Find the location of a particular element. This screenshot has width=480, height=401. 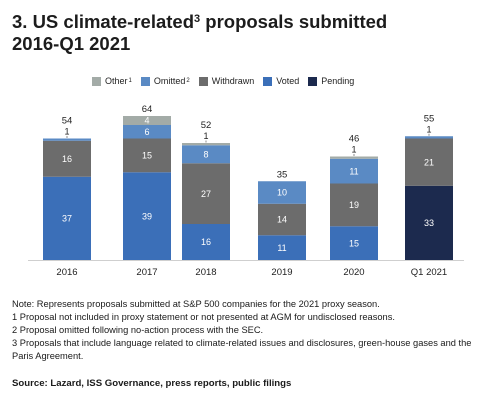

bar-value-label: 8 is located at coordinates (205, 154).